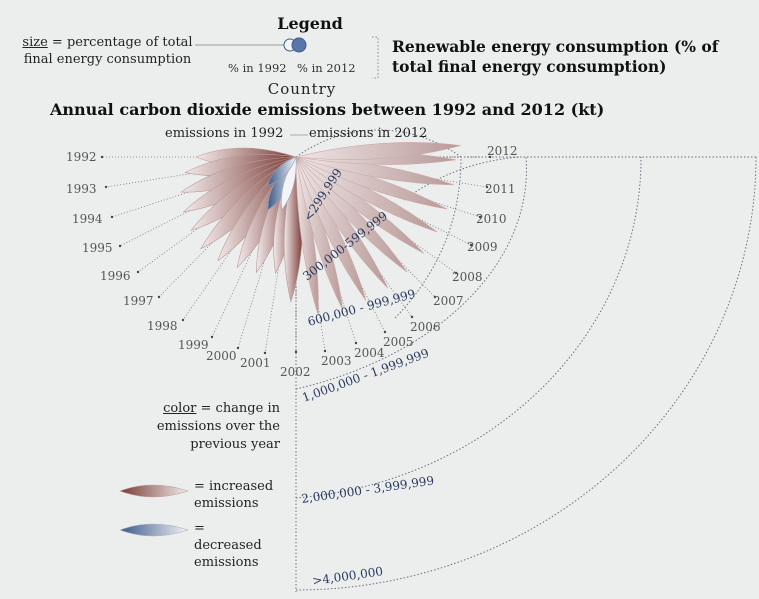 The height and width of the screenshot is (599, 759). Describe the element at coordinates (257, 68) in the screenshot. I see `pct-1992-label: % in 1992` at that location.